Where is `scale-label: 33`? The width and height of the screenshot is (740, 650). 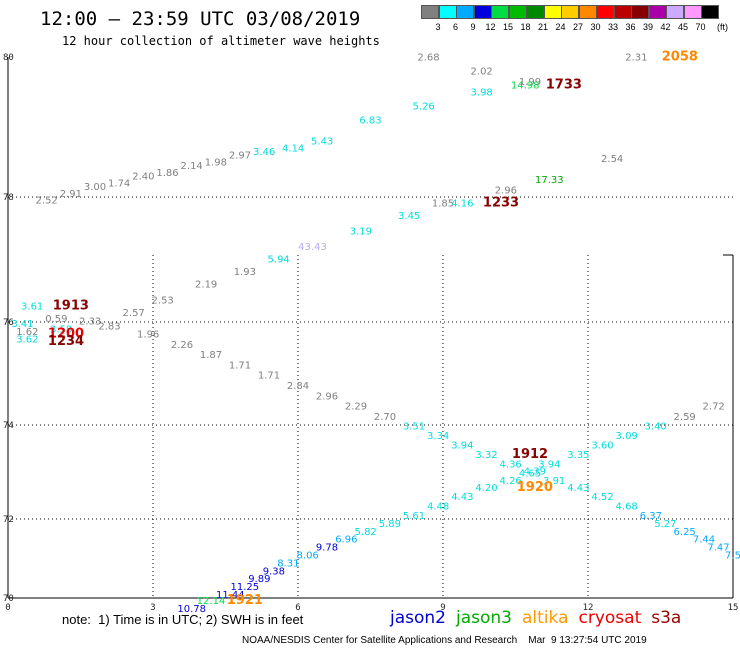 scale-label: 33 is located at coordinates (612, 27).